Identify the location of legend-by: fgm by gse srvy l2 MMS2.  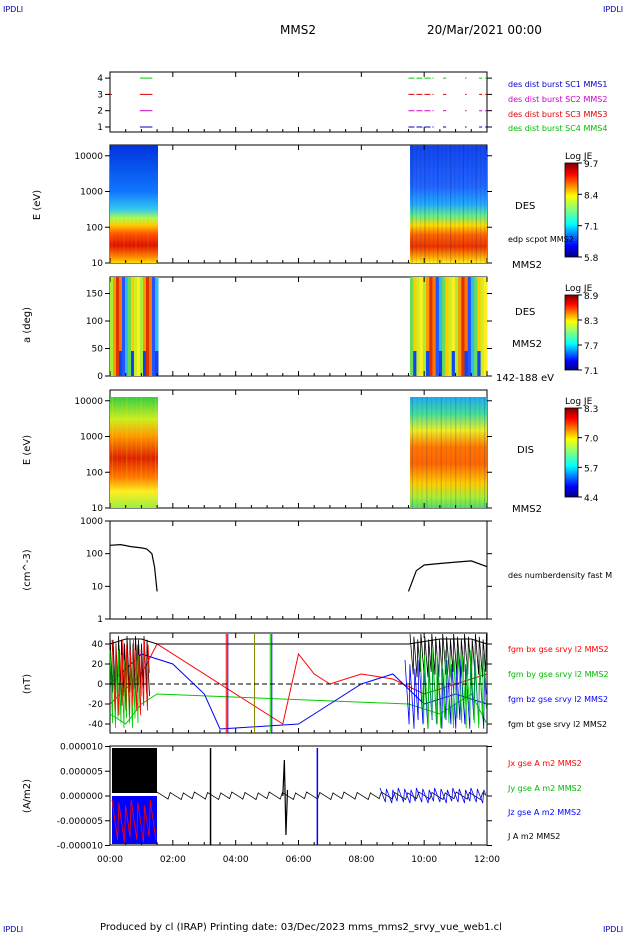
(558, 674).